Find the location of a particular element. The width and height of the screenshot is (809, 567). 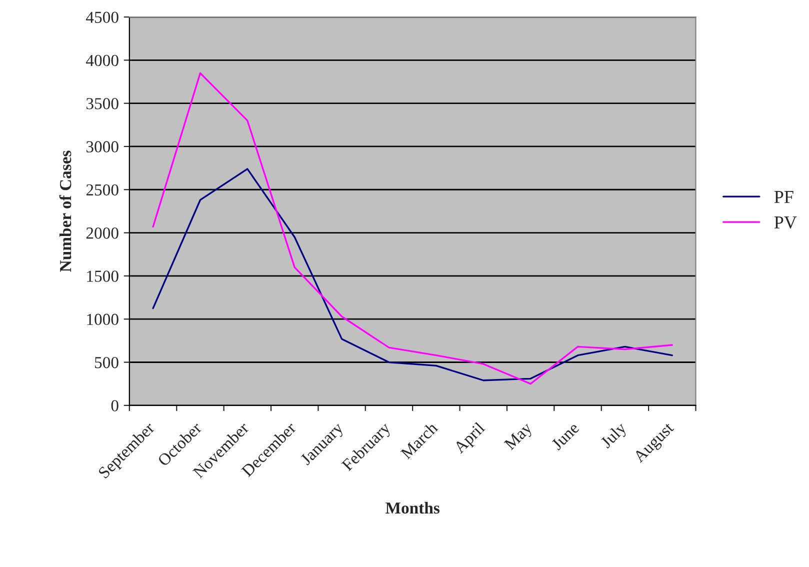

y-tick-label: 2000 is located at coordinates (102, 233).